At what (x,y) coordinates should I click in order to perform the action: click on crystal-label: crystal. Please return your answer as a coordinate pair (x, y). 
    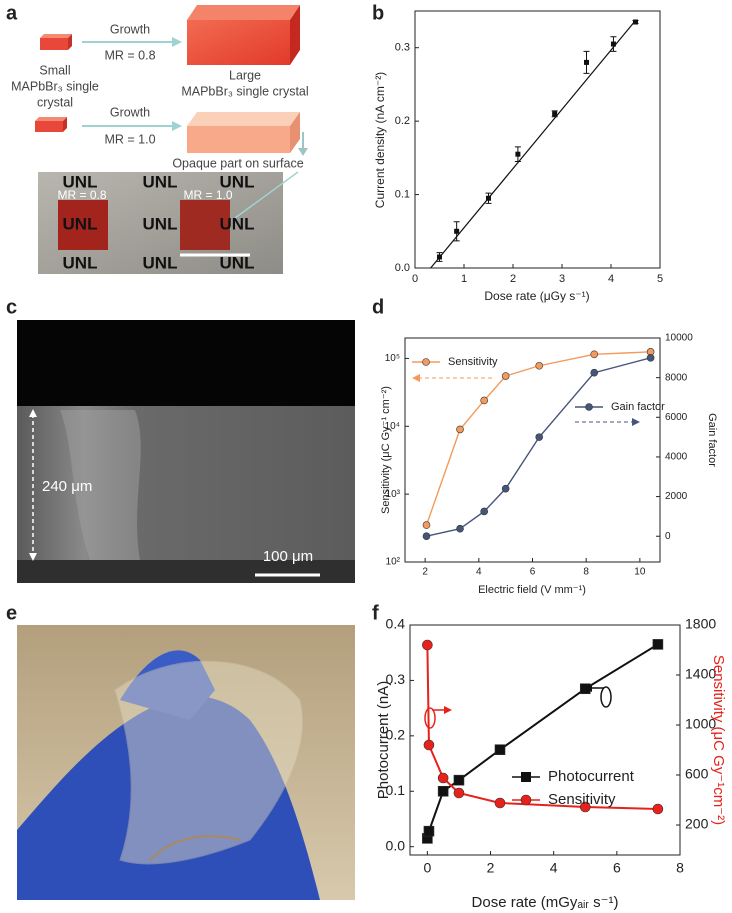
    Looking at the image, I should click on (55, 102).